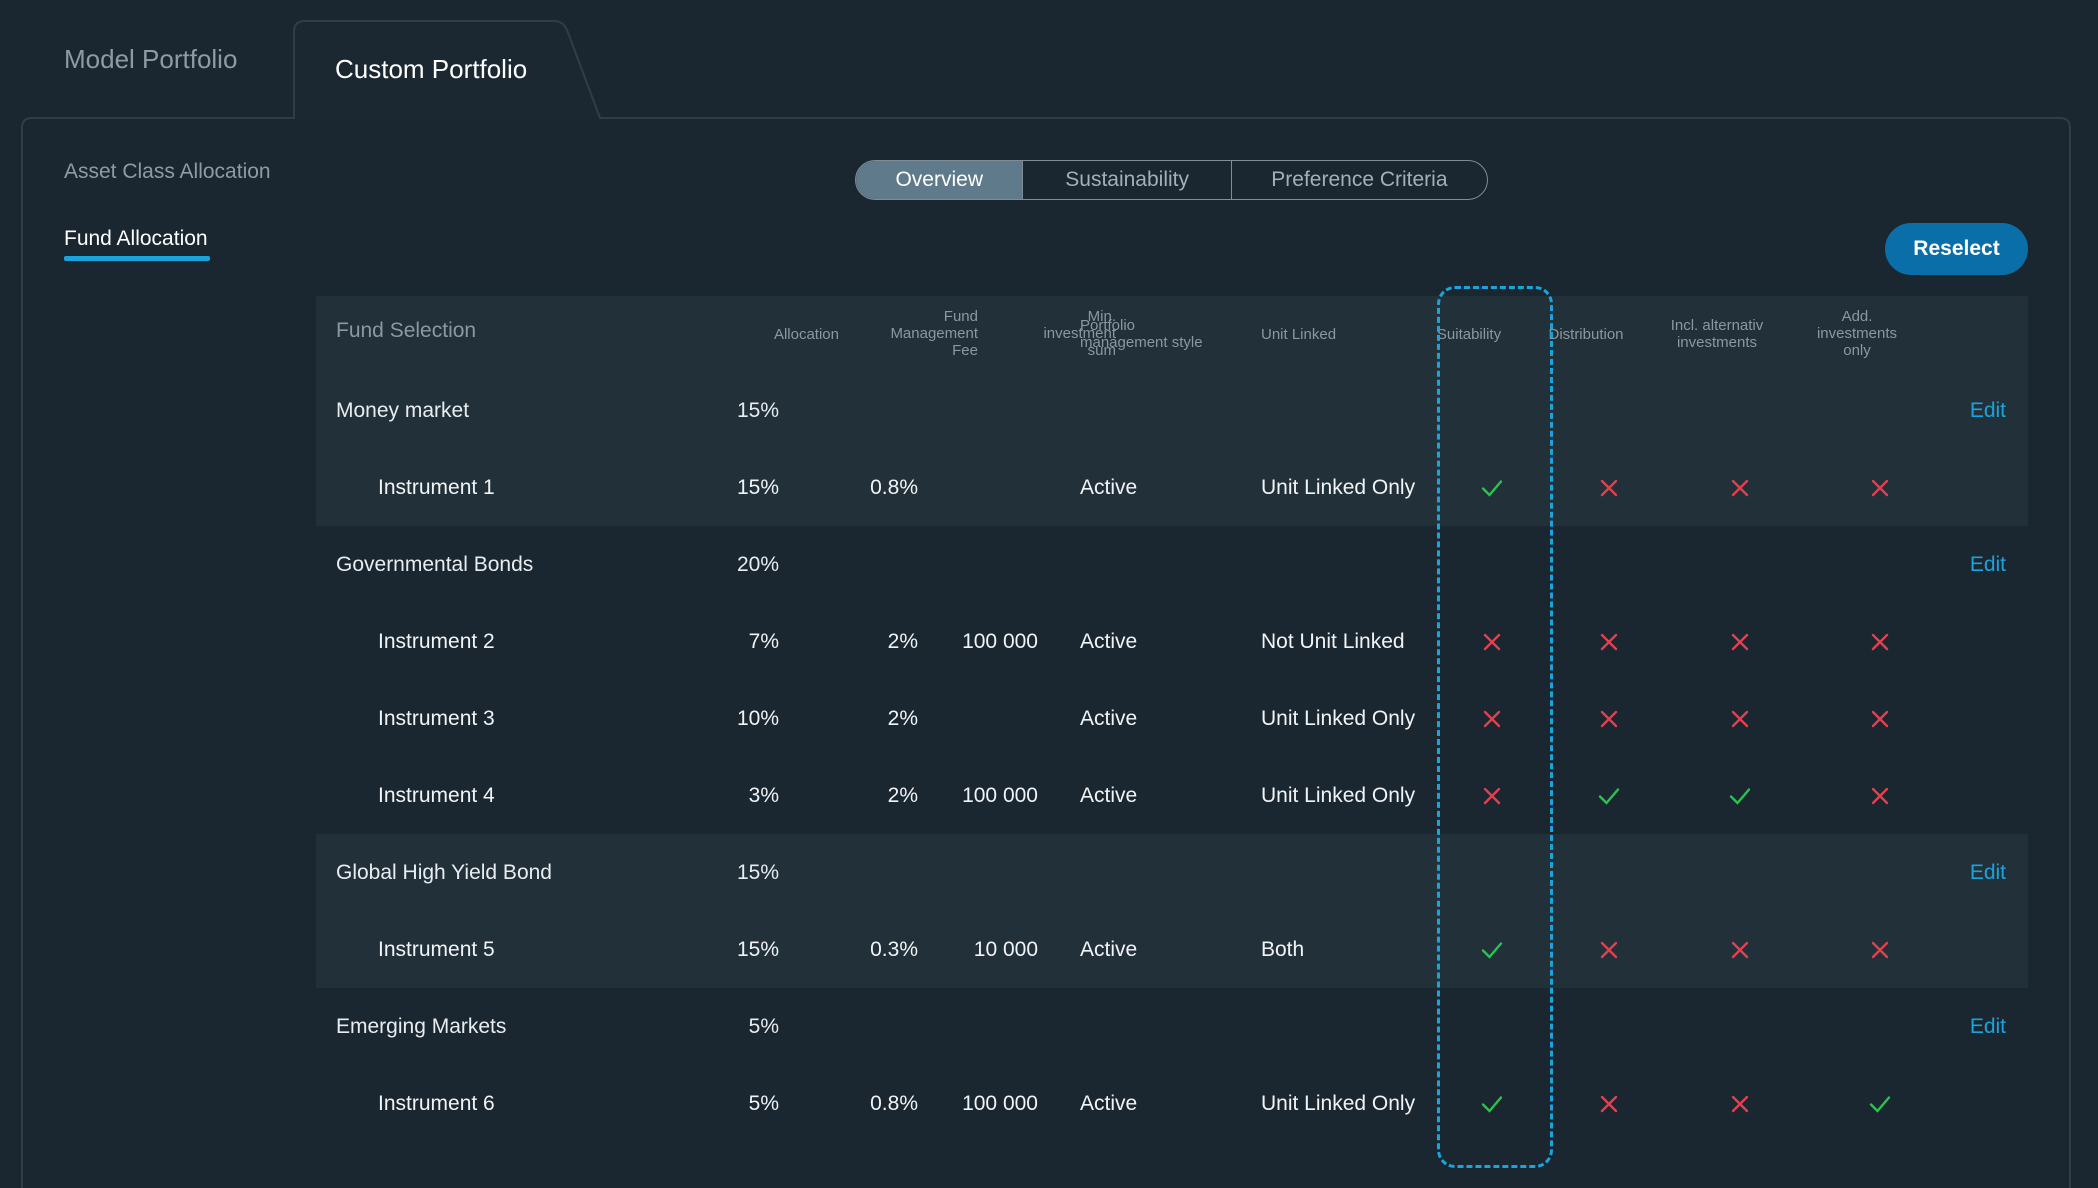 This screenshot has height=1188, width=2098. What do you see at coordinates (403, 410) in the screenshot?
I see `group-name: Money market` at bounding box center [403, 410].